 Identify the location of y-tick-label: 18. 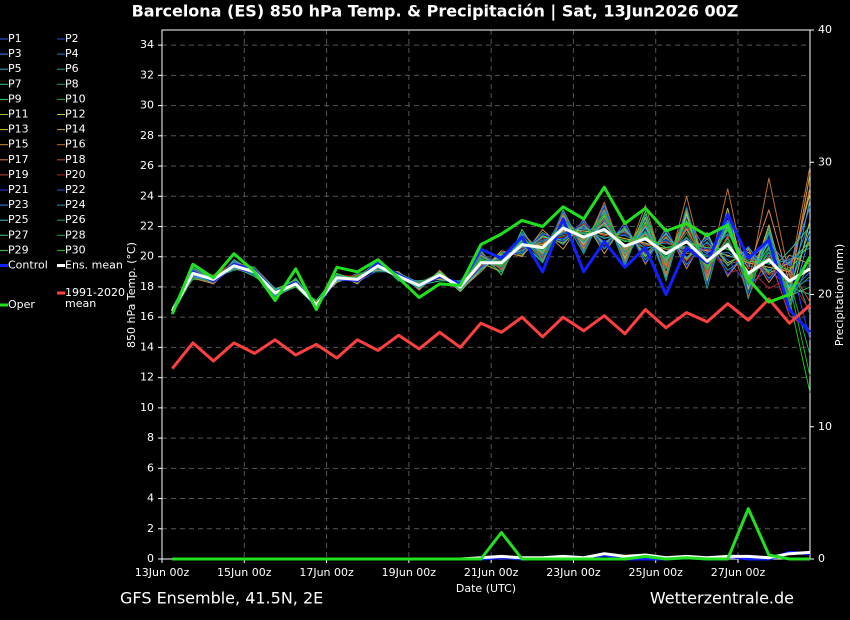
(147, 286).